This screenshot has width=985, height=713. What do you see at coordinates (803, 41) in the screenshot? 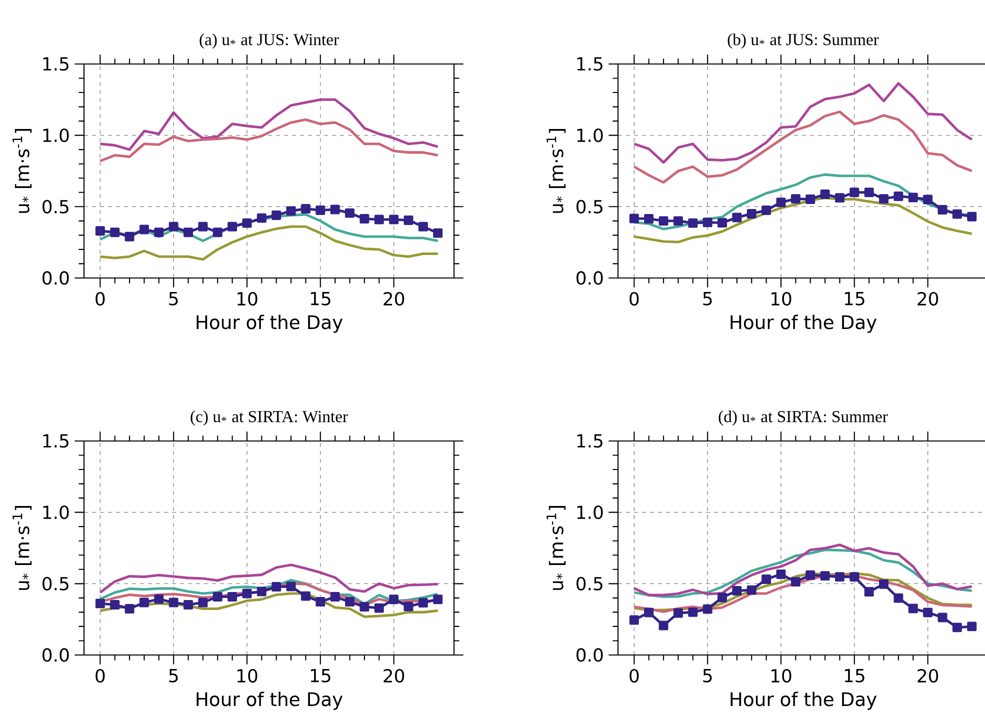
I see `chart-title: (b) u$_{*}$ at JUS: Summer` at bounding box center [803, 41].